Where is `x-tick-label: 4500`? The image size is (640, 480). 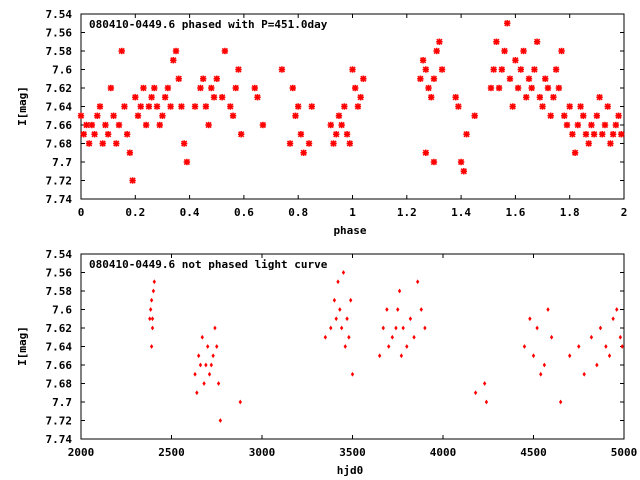
x-tick-label: 4500 is located at coordinates (533, 452).